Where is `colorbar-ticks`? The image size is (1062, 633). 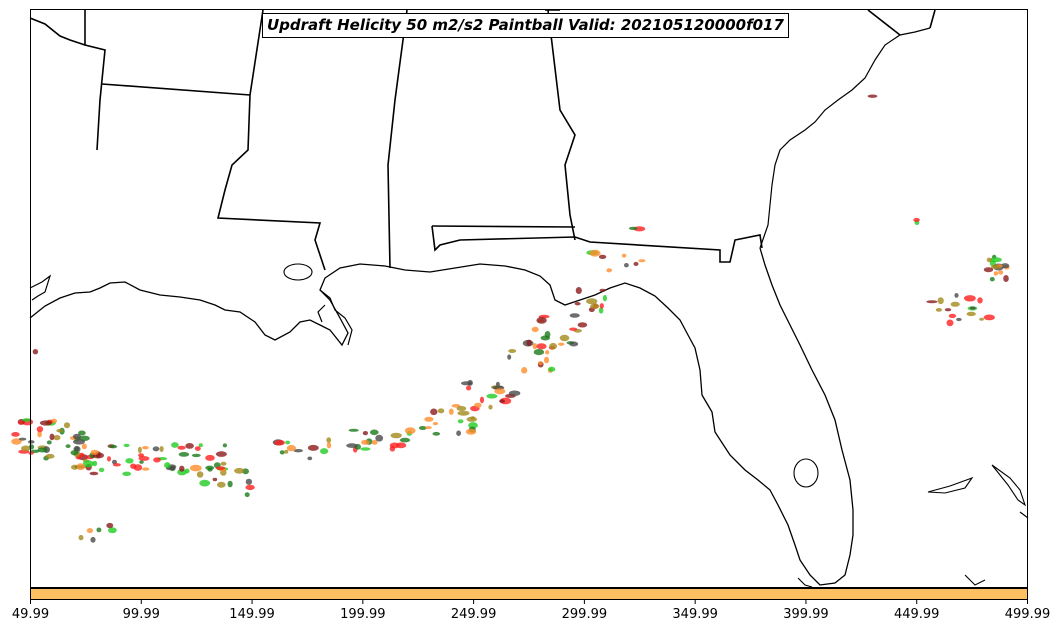 colorbar-ticks is located at coordinates (529, 601).